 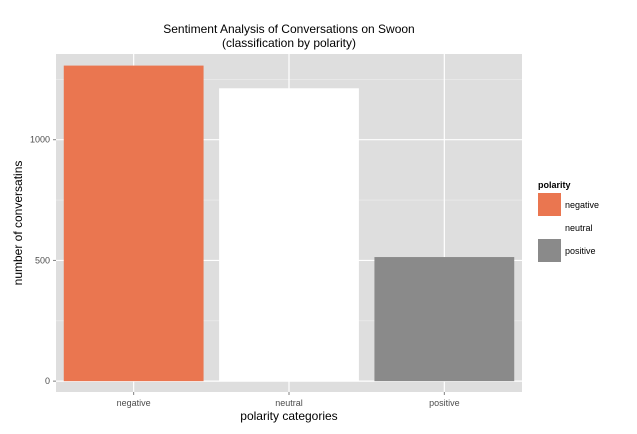 I want to click on legend: polarity negative neutral positive, so click(x=568, y=221).